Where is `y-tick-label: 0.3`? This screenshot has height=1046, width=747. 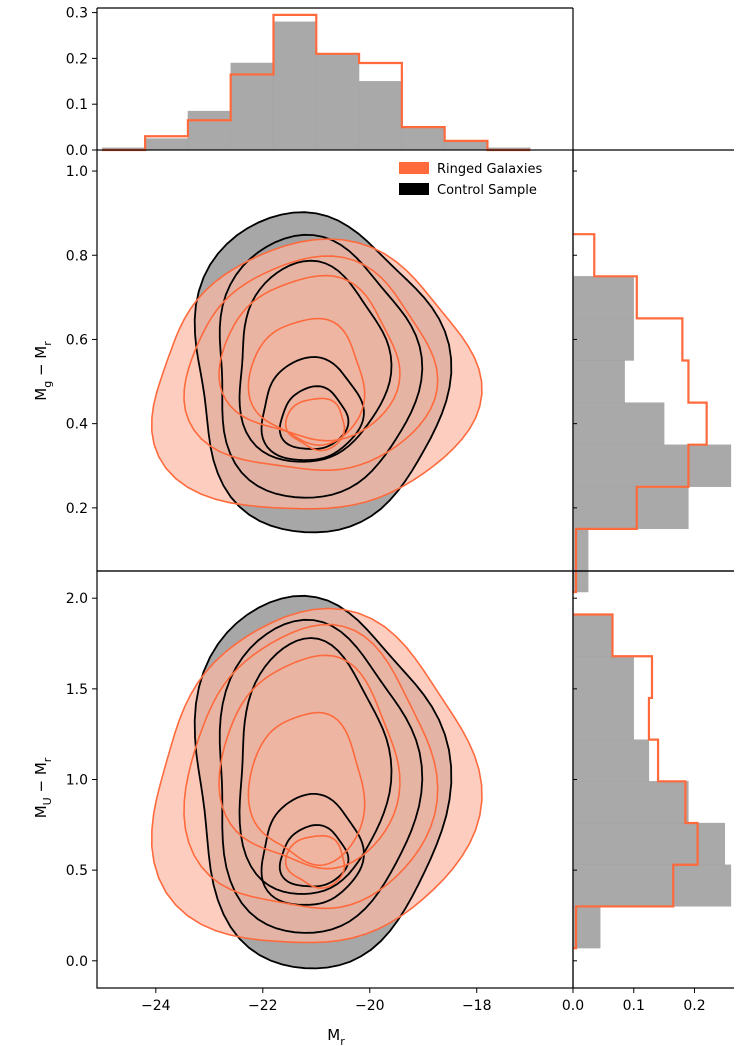 y-tick-label: 0.3 is located at coordinates (77, 14).